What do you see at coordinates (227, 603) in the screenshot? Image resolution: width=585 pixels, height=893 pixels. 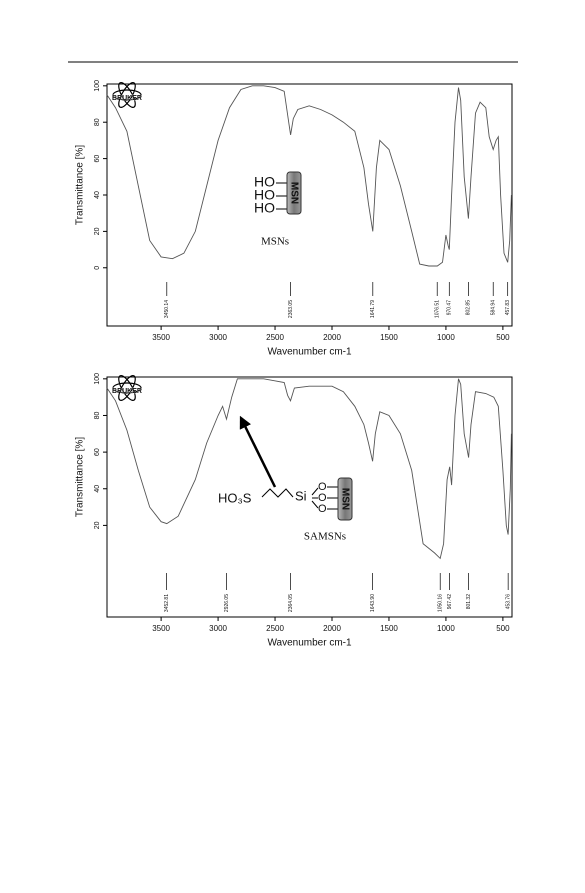 I see `peak-label: 2926.05` at bounding box center [227, 603].